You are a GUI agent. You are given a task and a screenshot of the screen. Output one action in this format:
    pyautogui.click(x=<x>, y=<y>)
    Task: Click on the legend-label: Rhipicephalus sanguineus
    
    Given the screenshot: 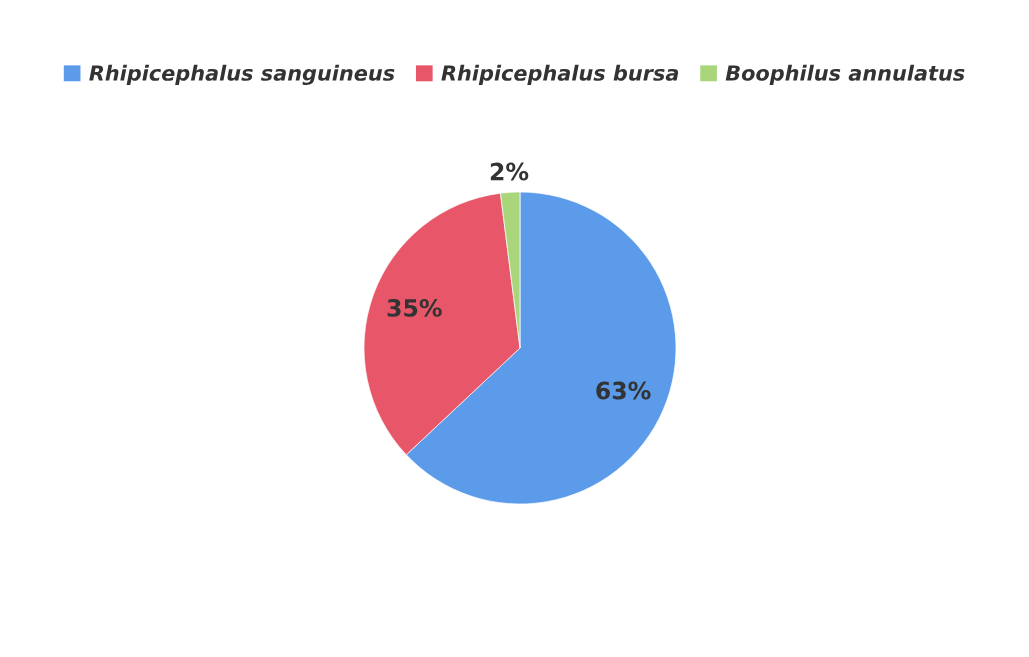 What is the action you would take?
    pyautogui.click(x=242, y=75)
    